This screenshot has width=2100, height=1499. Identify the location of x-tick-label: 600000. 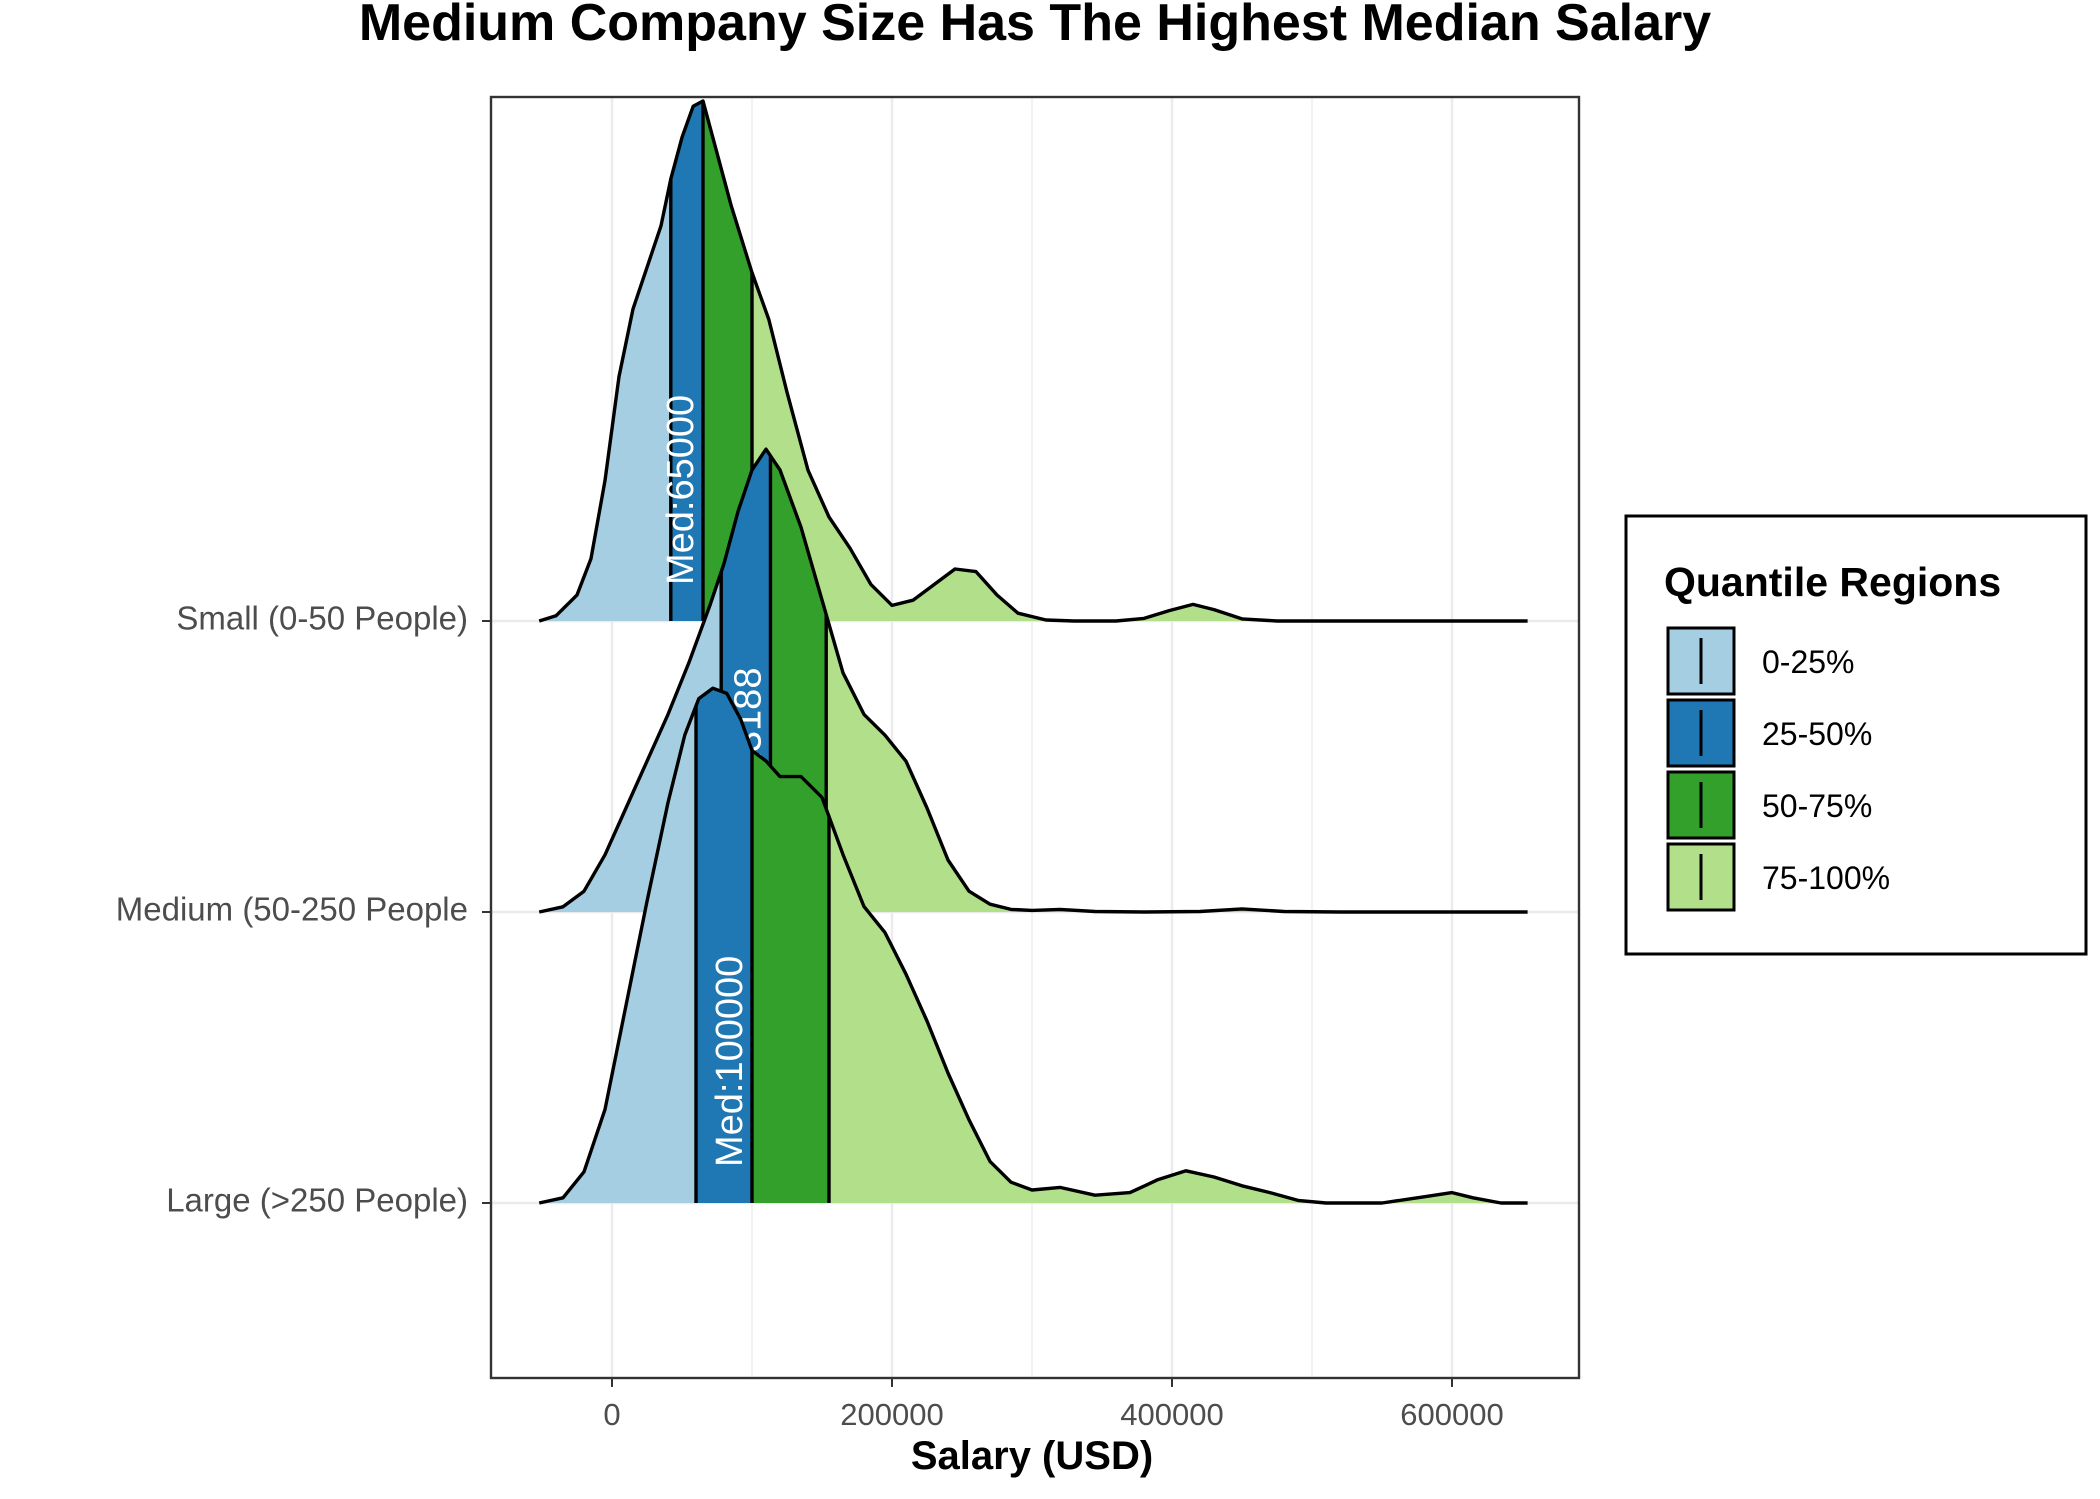
(1451, 1414).